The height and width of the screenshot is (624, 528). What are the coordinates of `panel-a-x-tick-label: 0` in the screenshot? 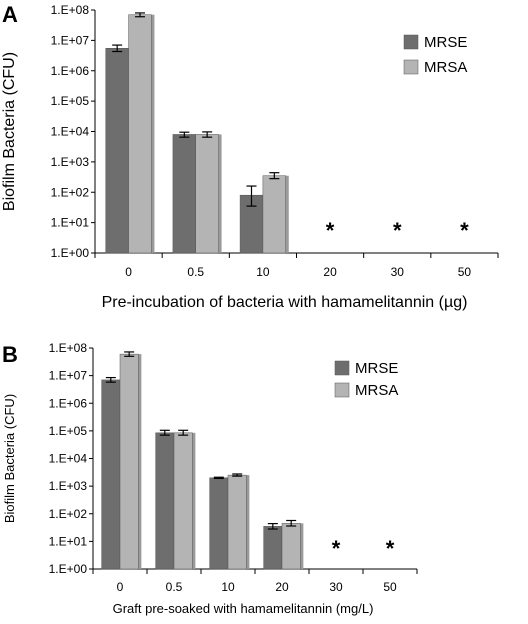 It's located at (128, 272).